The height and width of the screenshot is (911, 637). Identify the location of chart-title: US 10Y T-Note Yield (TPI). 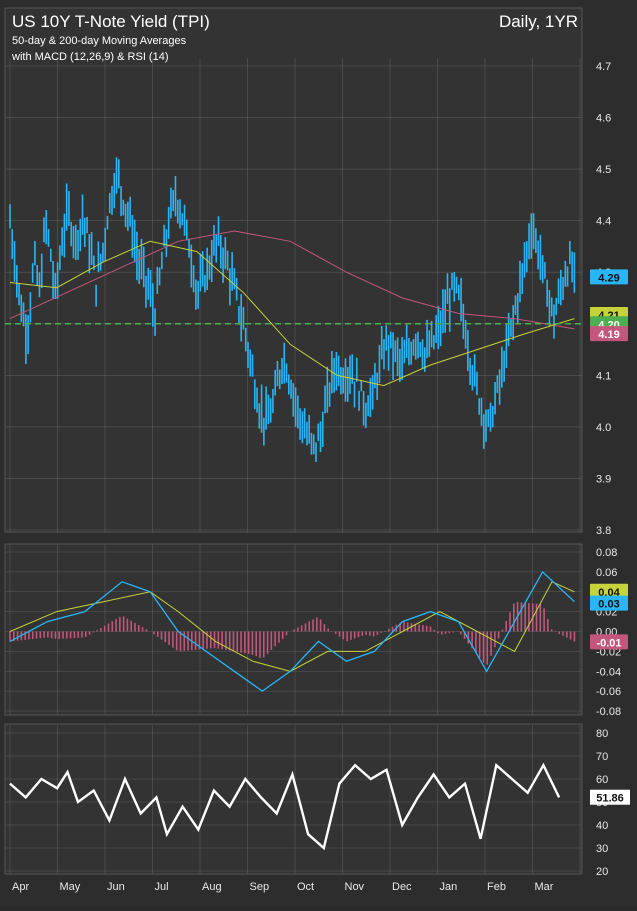
(111, 21).